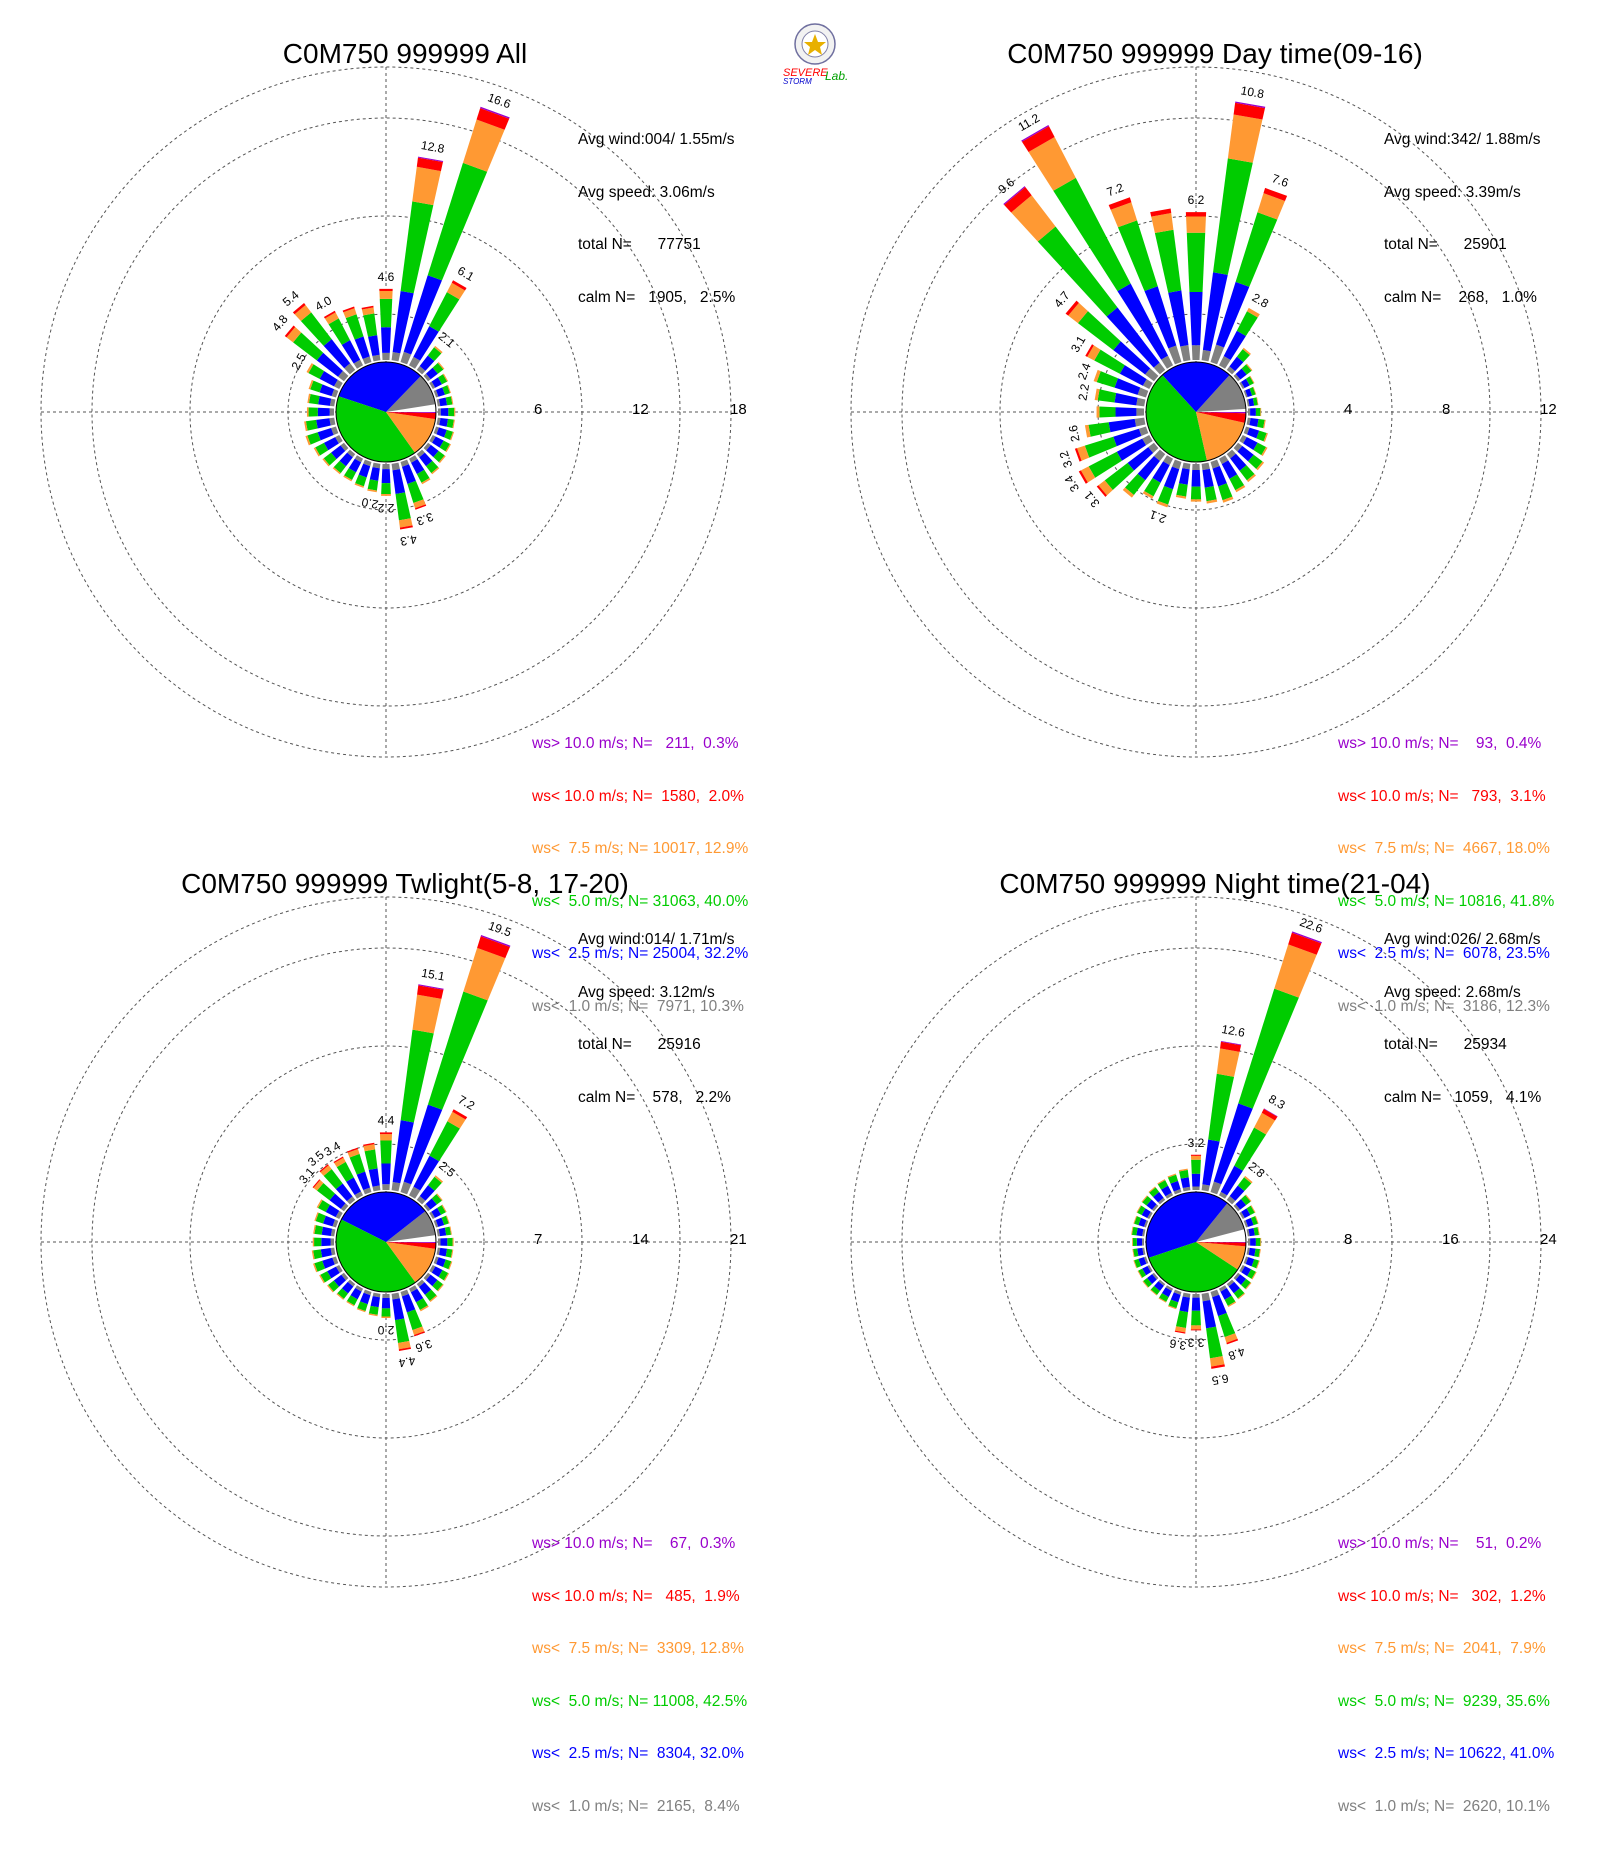 The height and width of the screenshot is (1850, 1620). What do you see at coordinates (1195, 1342) in the screenshot?
I see `direction-label: 3.3` at bounding box center [1195, 1342].